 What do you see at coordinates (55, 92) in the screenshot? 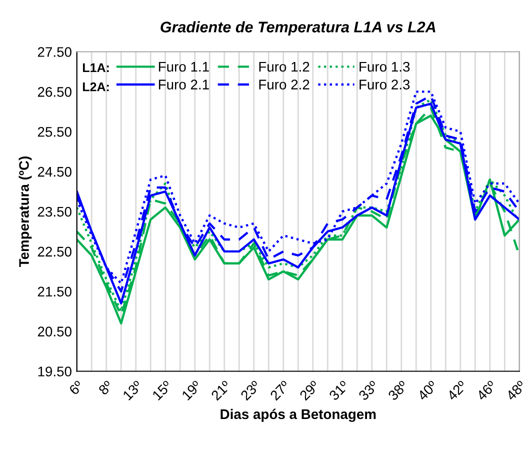
I see `y-tick-label: 26.50` at bounding box center [55, 92].